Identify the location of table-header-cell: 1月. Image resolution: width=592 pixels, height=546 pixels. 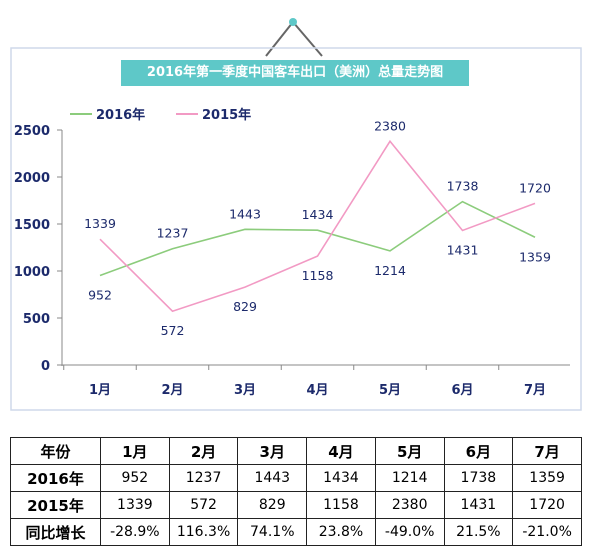
(135, 451).